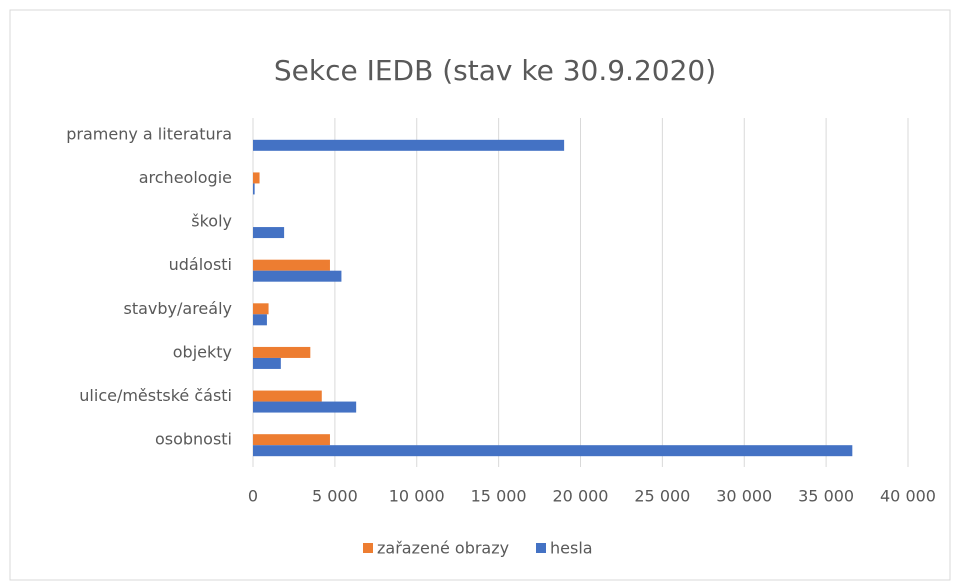  Describe the element at coordinates (178, 308) in the screenshot. I see `y-tick-label: stavby/areály` at that location.